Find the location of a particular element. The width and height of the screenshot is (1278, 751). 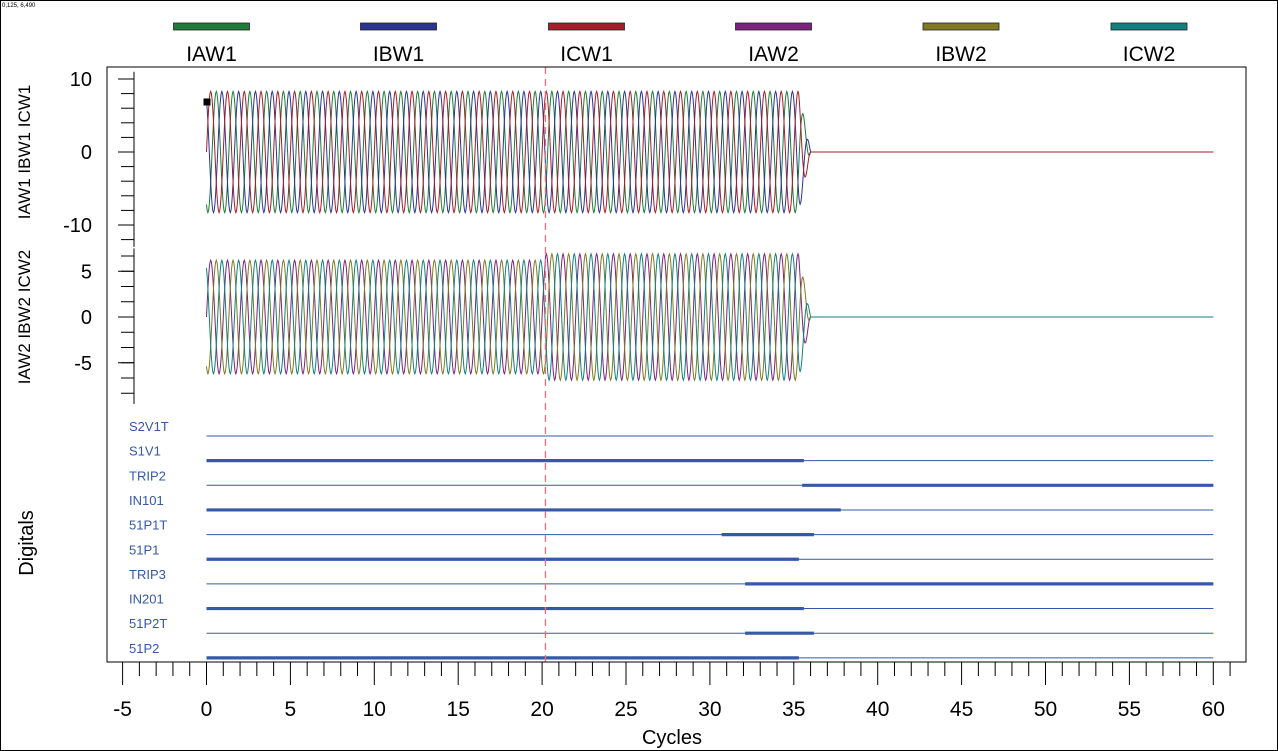

x-tick-label: 55 is located at coordinates (1129, 709).